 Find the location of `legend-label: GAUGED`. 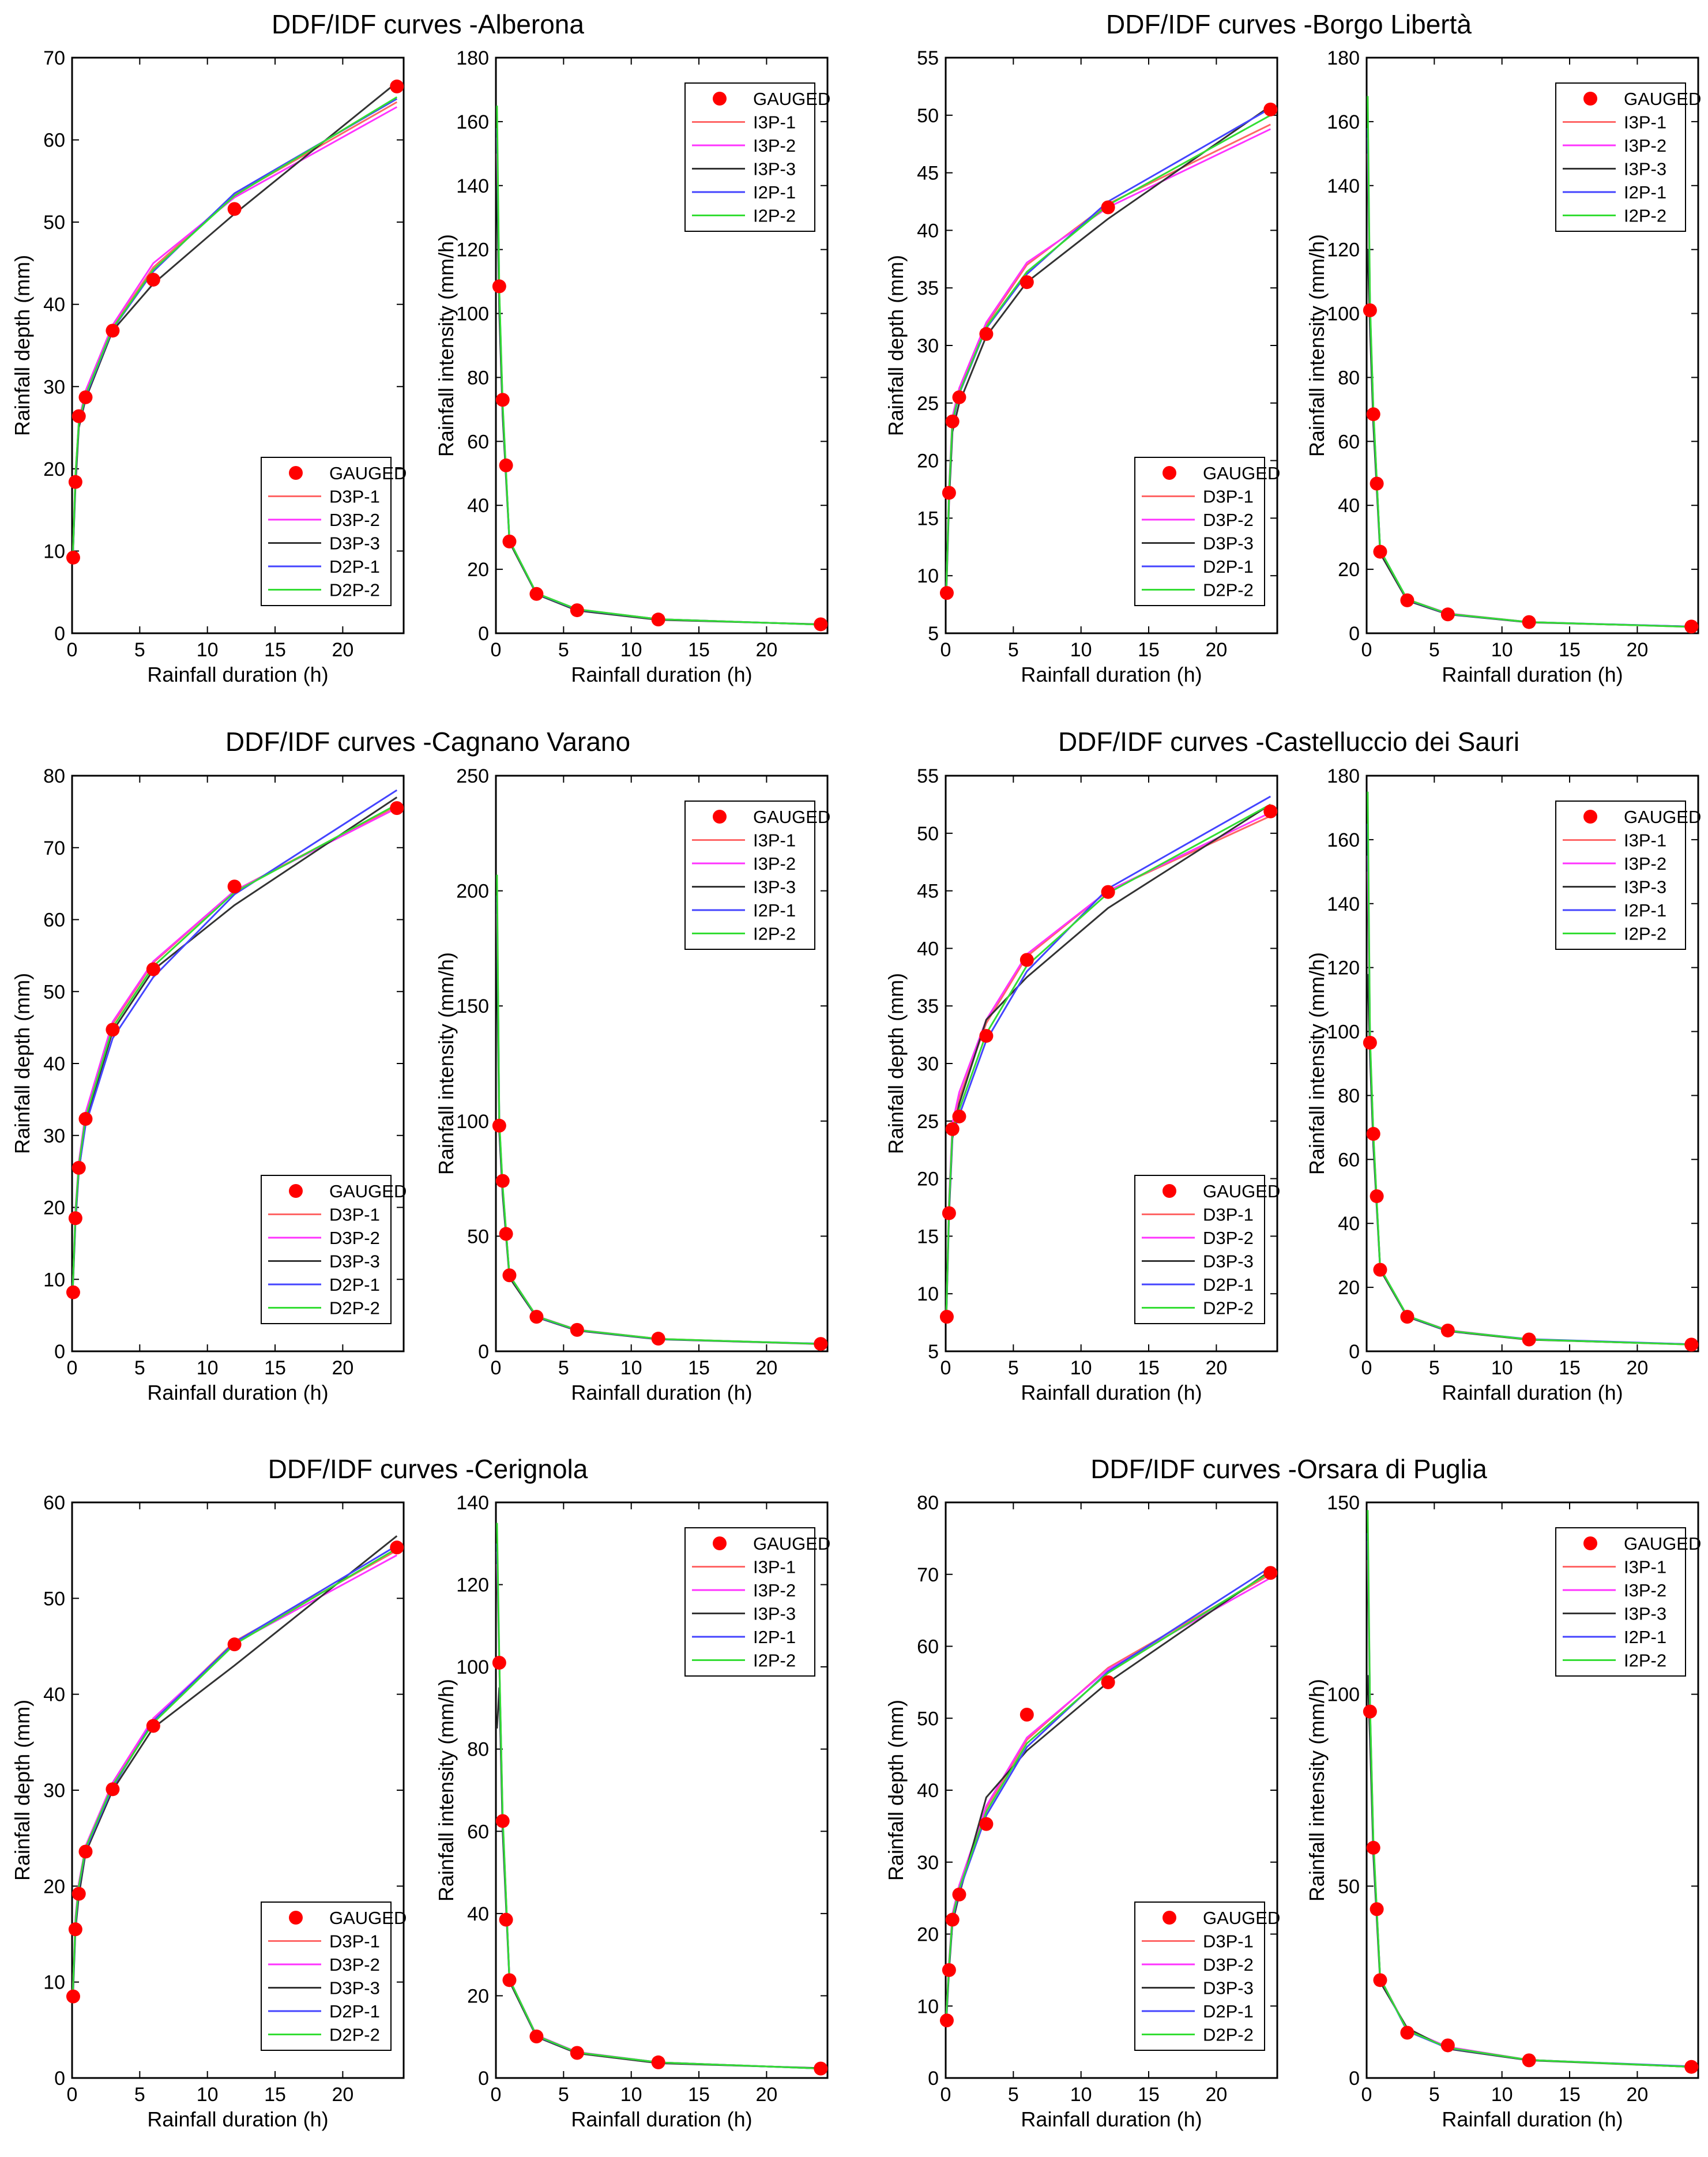

legend-label: GAUGED is located at coordinates (791, 99).